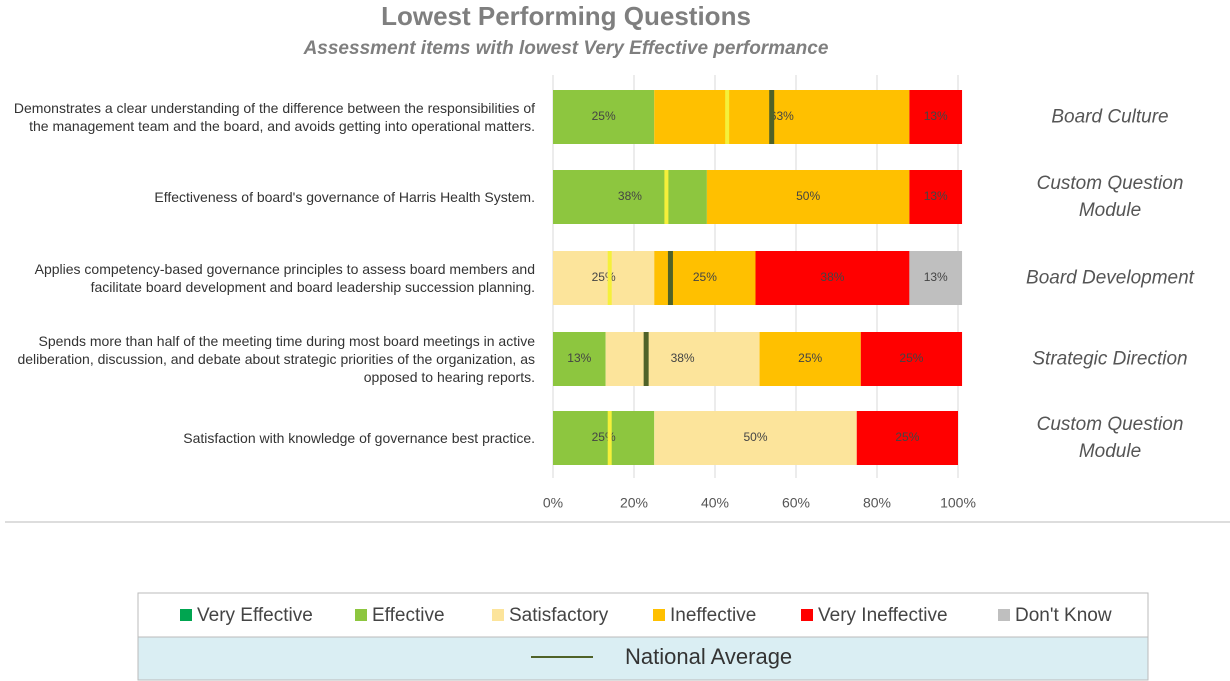 This screenshot has height=681, width=1230. I want to click on legend-label: Don't Know, so click(1063, 615).